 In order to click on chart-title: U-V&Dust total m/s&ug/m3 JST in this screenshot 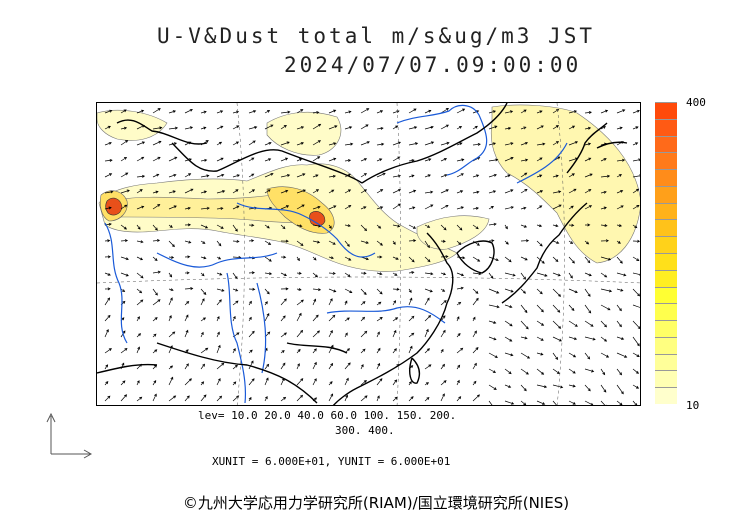, I will do `click(375, 36)`.